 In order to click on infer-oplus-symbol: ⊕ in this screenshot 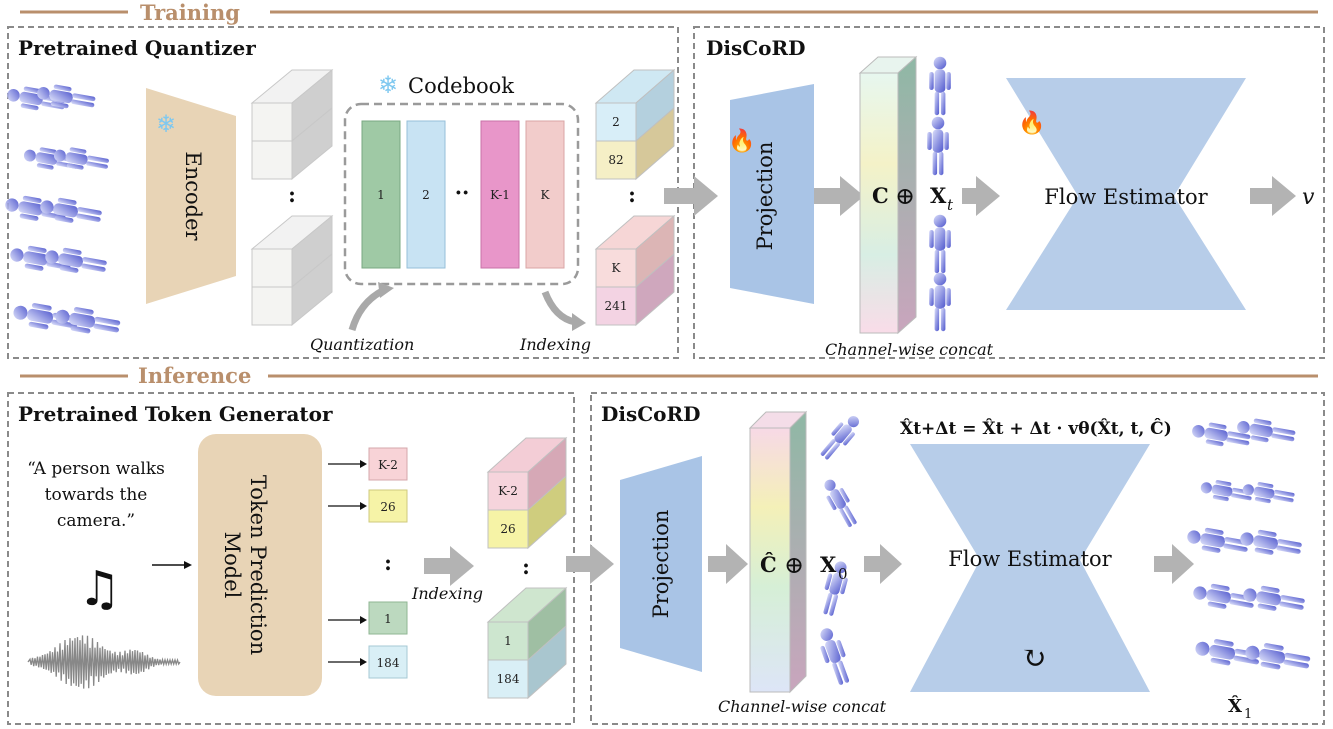, I will do `click(794, 565)`.